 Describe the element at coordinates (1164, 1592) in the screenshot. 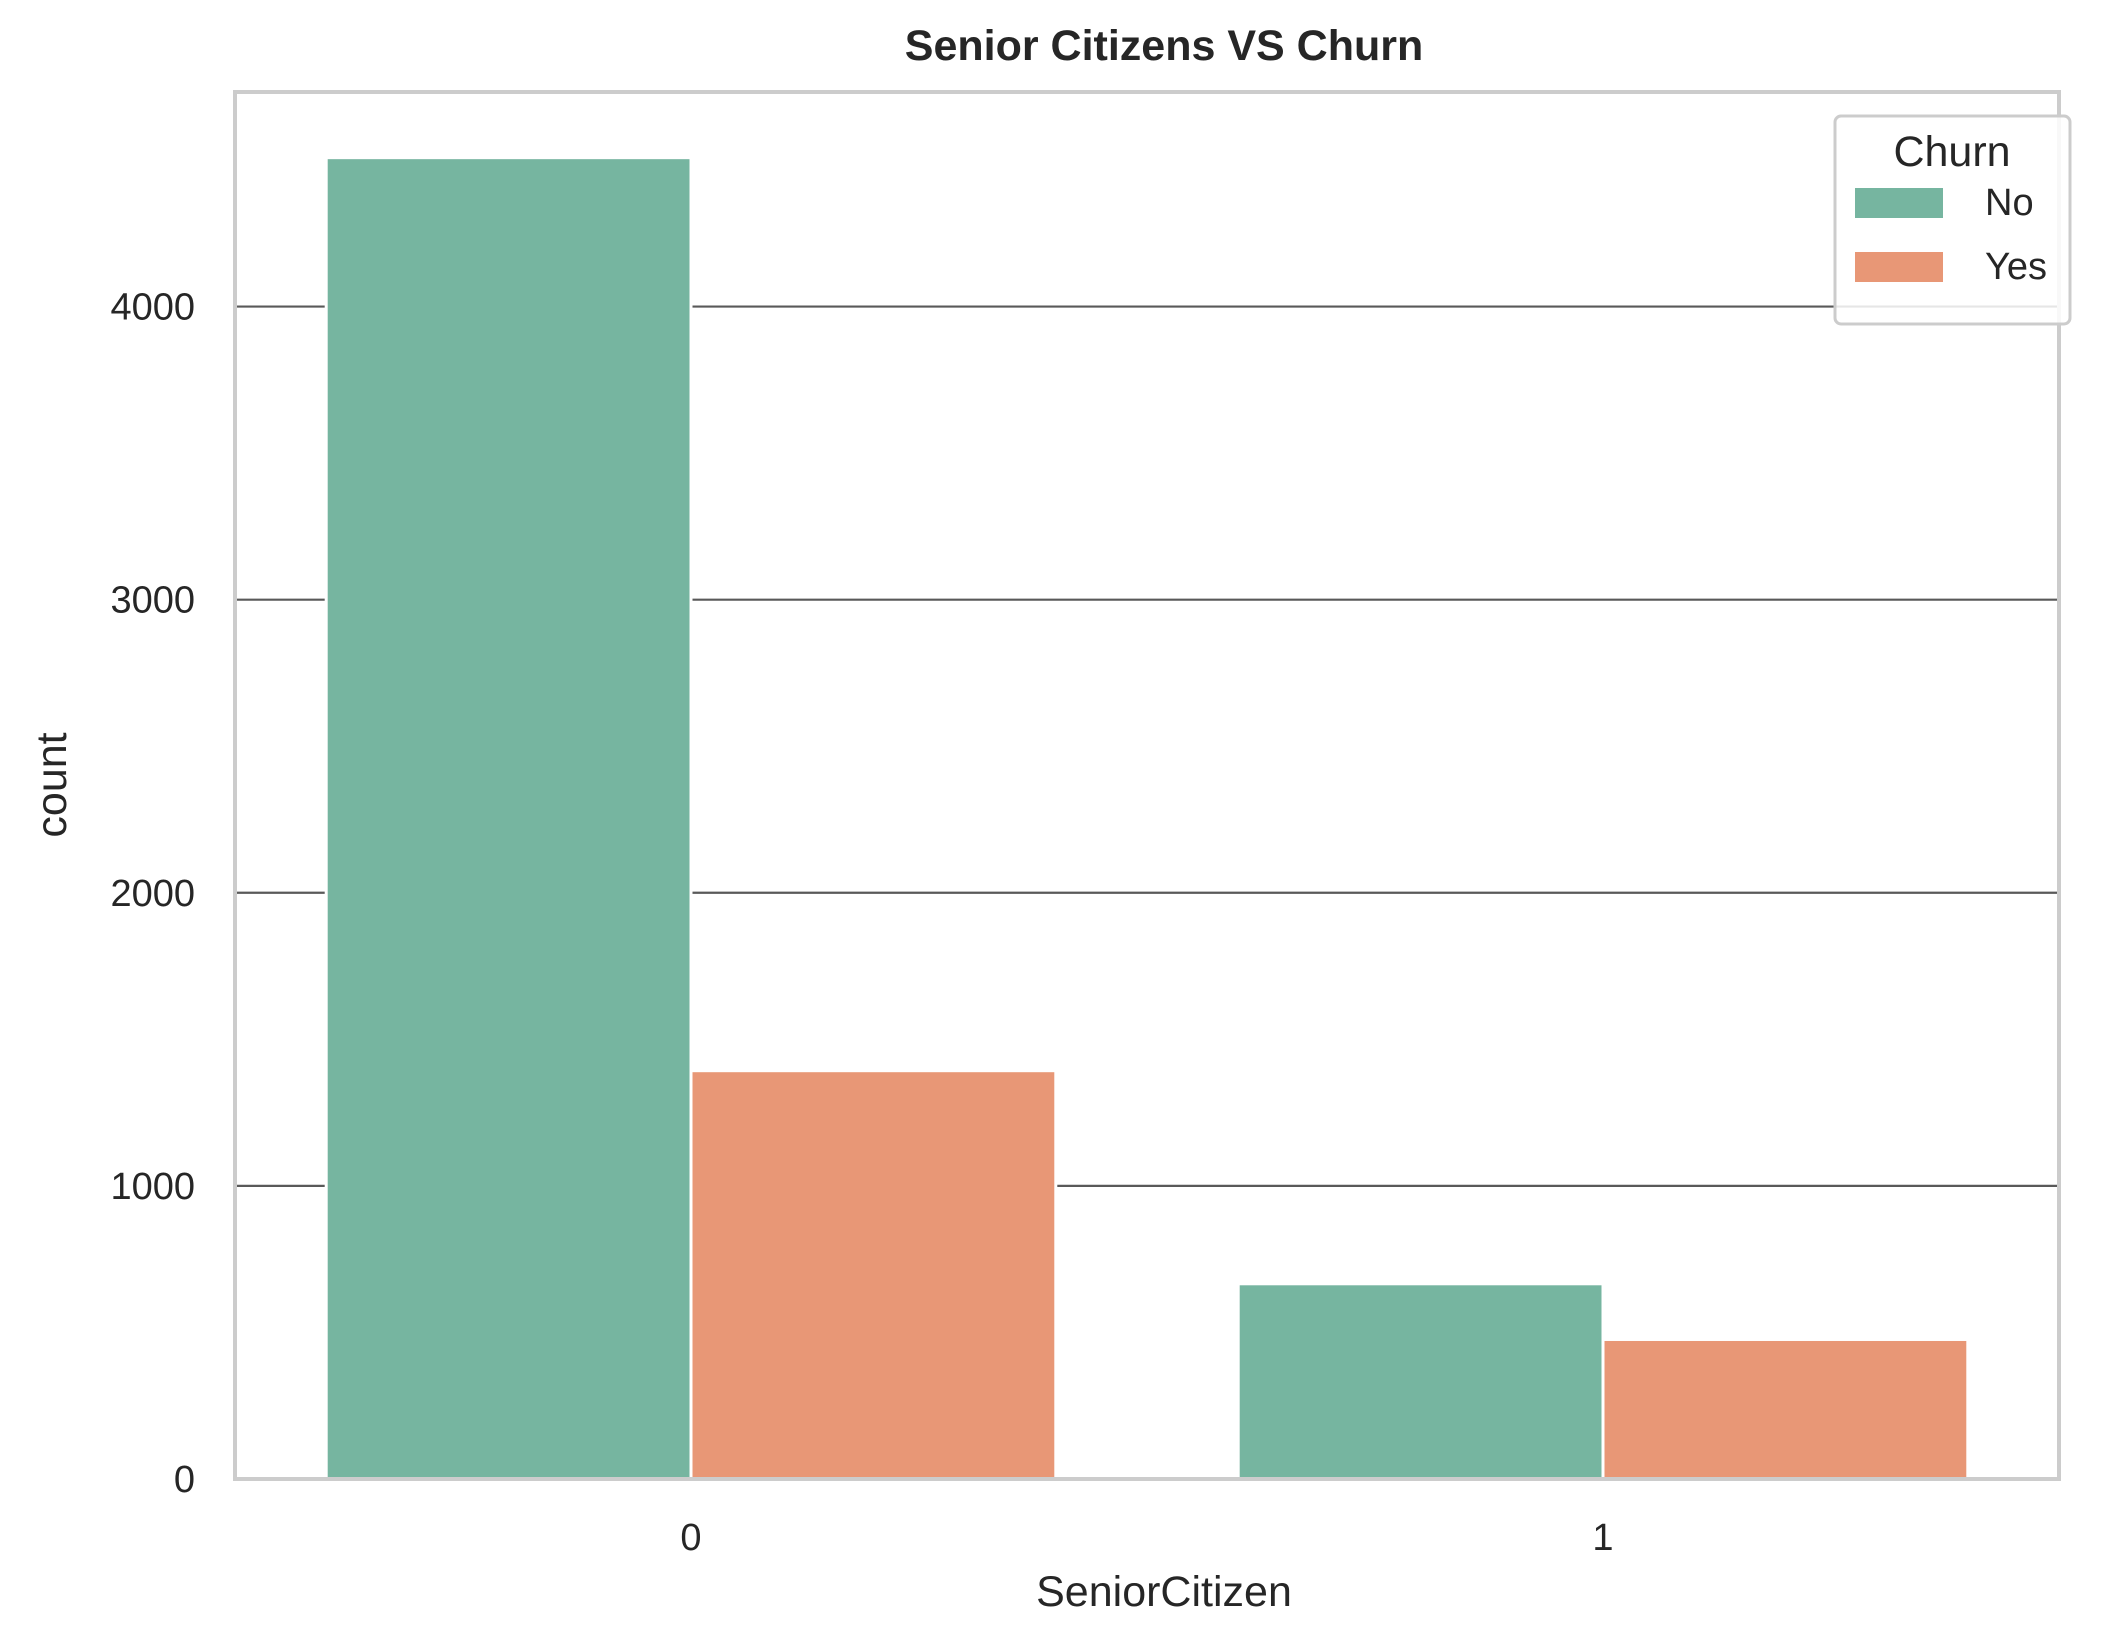

I see `x-axis-label: SeniorCitizen` at that location.